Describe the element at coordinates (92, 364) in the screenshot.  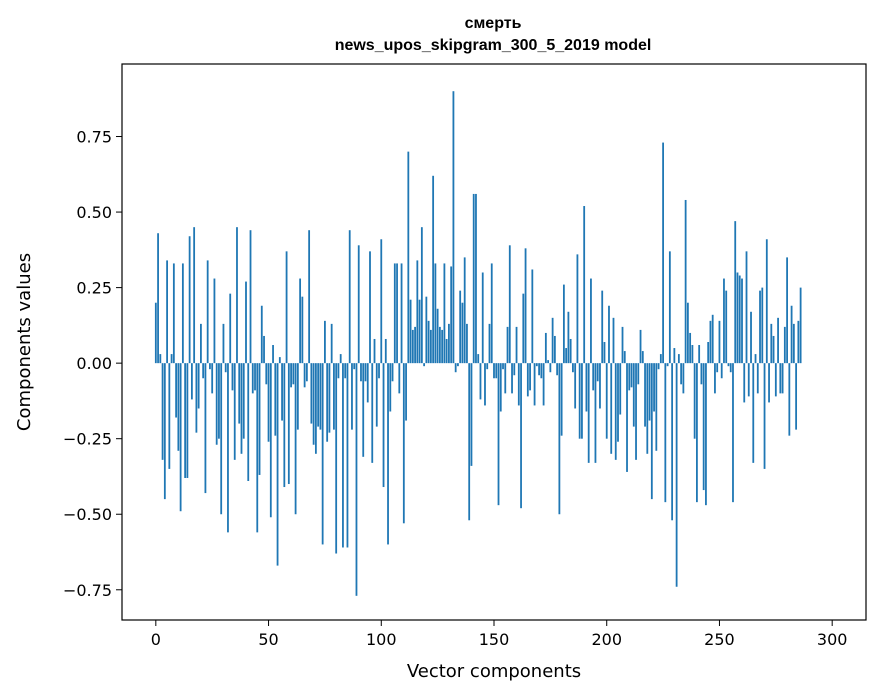
I see `y-axis-ticks: −0.75 −0.50 −0.25 0.00 0.25 0.50 0.75` at that location.